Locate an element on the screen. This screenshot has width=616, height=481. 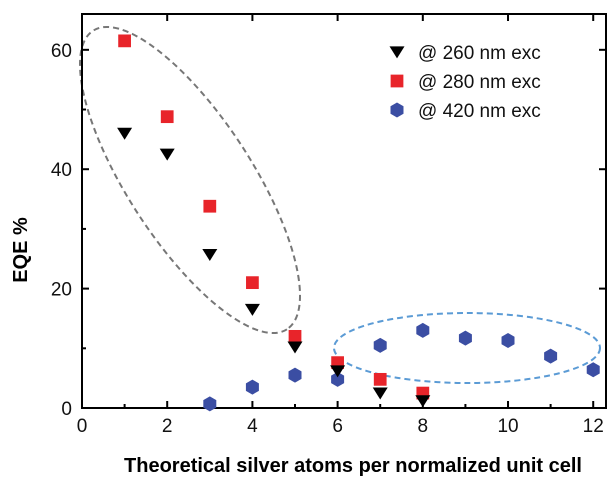
x-tick-label: 6 is located at coordinates (337, 426).